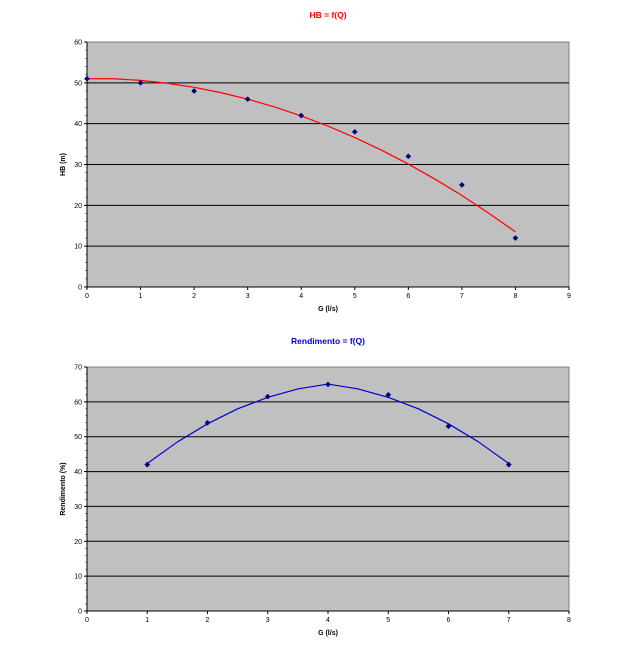 The image size is (636, 667). I want to click on y-axis-label: HB (m), so click(63, 164).